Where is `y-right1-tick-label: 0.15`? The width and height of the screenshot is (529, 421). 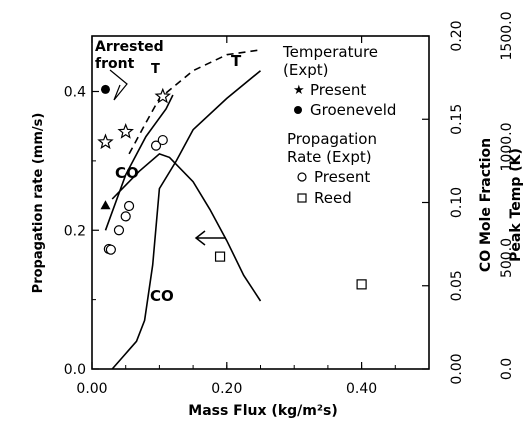 y-right1-tick-label: 0.15 is located at coordinates (457, 119).